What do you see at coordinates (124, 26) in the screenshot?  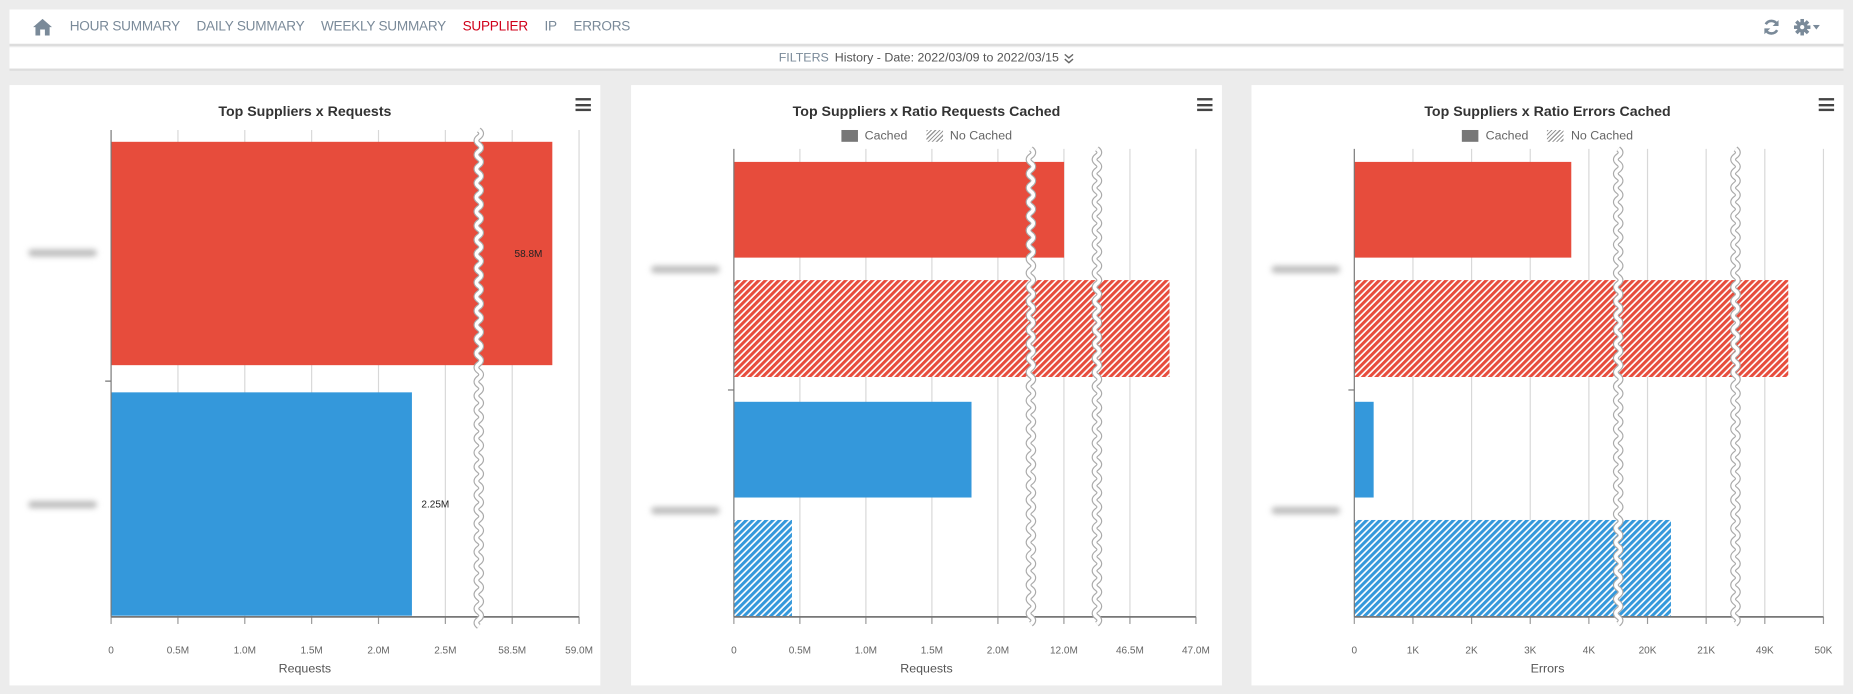 I see `nav-hour-summary: HOUR SUMMARY` at bounding box center [124, 26].